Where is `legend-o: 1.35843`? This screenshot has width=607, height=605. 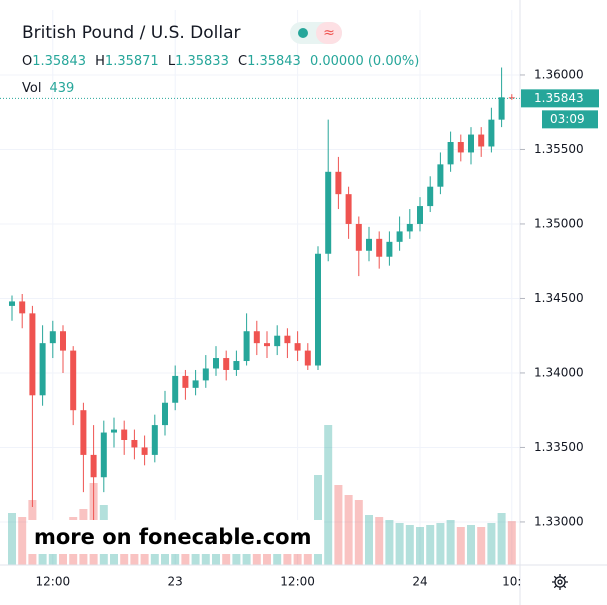
legend-o: 1.35843 is located at coordinates (59, 61).